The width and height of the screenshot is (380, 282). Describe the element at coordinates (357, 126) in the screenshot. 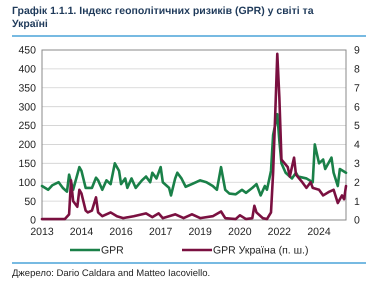

I see `y2-tick-label: 5` at that location.